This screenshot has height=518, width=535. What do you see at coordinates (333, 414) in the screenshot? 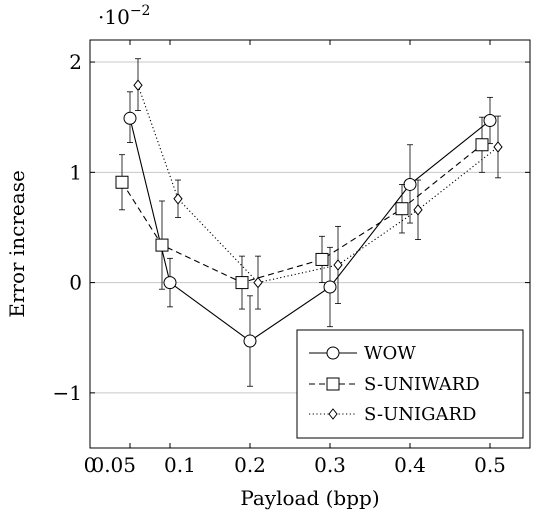
I see `legend-diamond-marker` at bounding box center [333, 414].